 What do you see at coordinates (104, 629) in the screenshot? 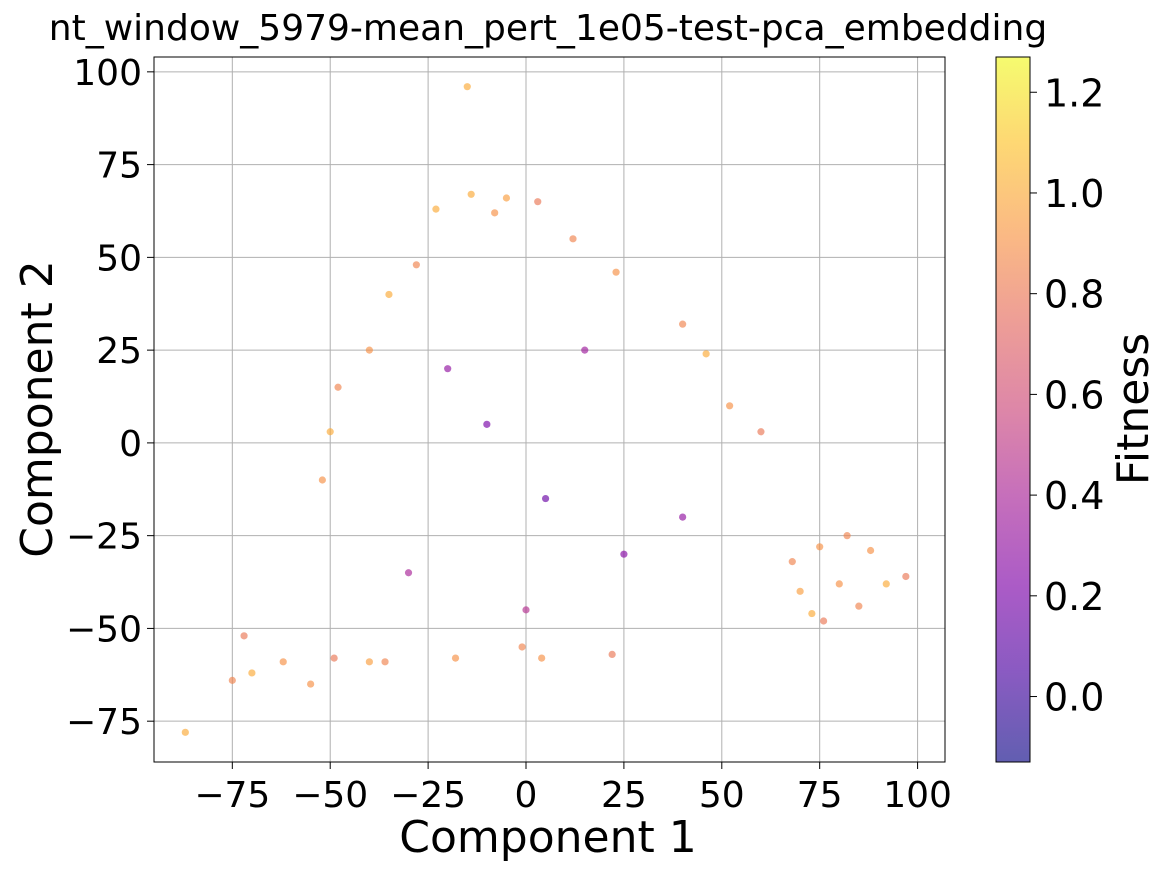
I see `y-tick-label: −50` at bounding box center [104, 629].